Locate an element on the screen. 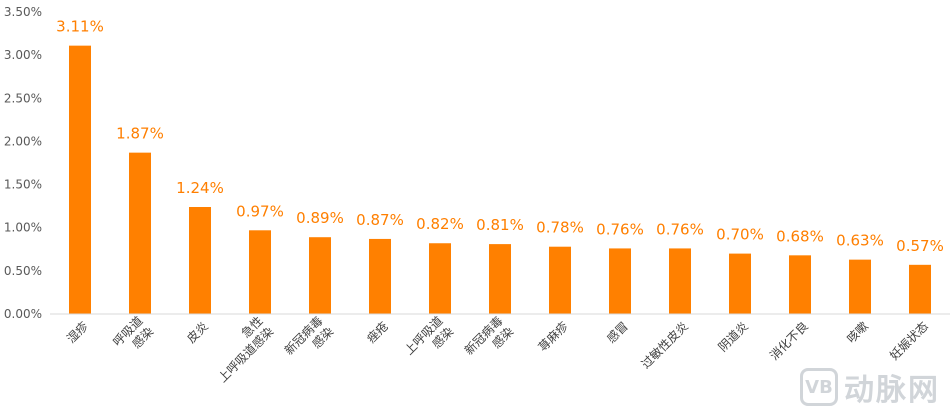 This screenshot has height=411, width=950. x-tick-label: 荨麻疹 is located at coordinates (553, 336).